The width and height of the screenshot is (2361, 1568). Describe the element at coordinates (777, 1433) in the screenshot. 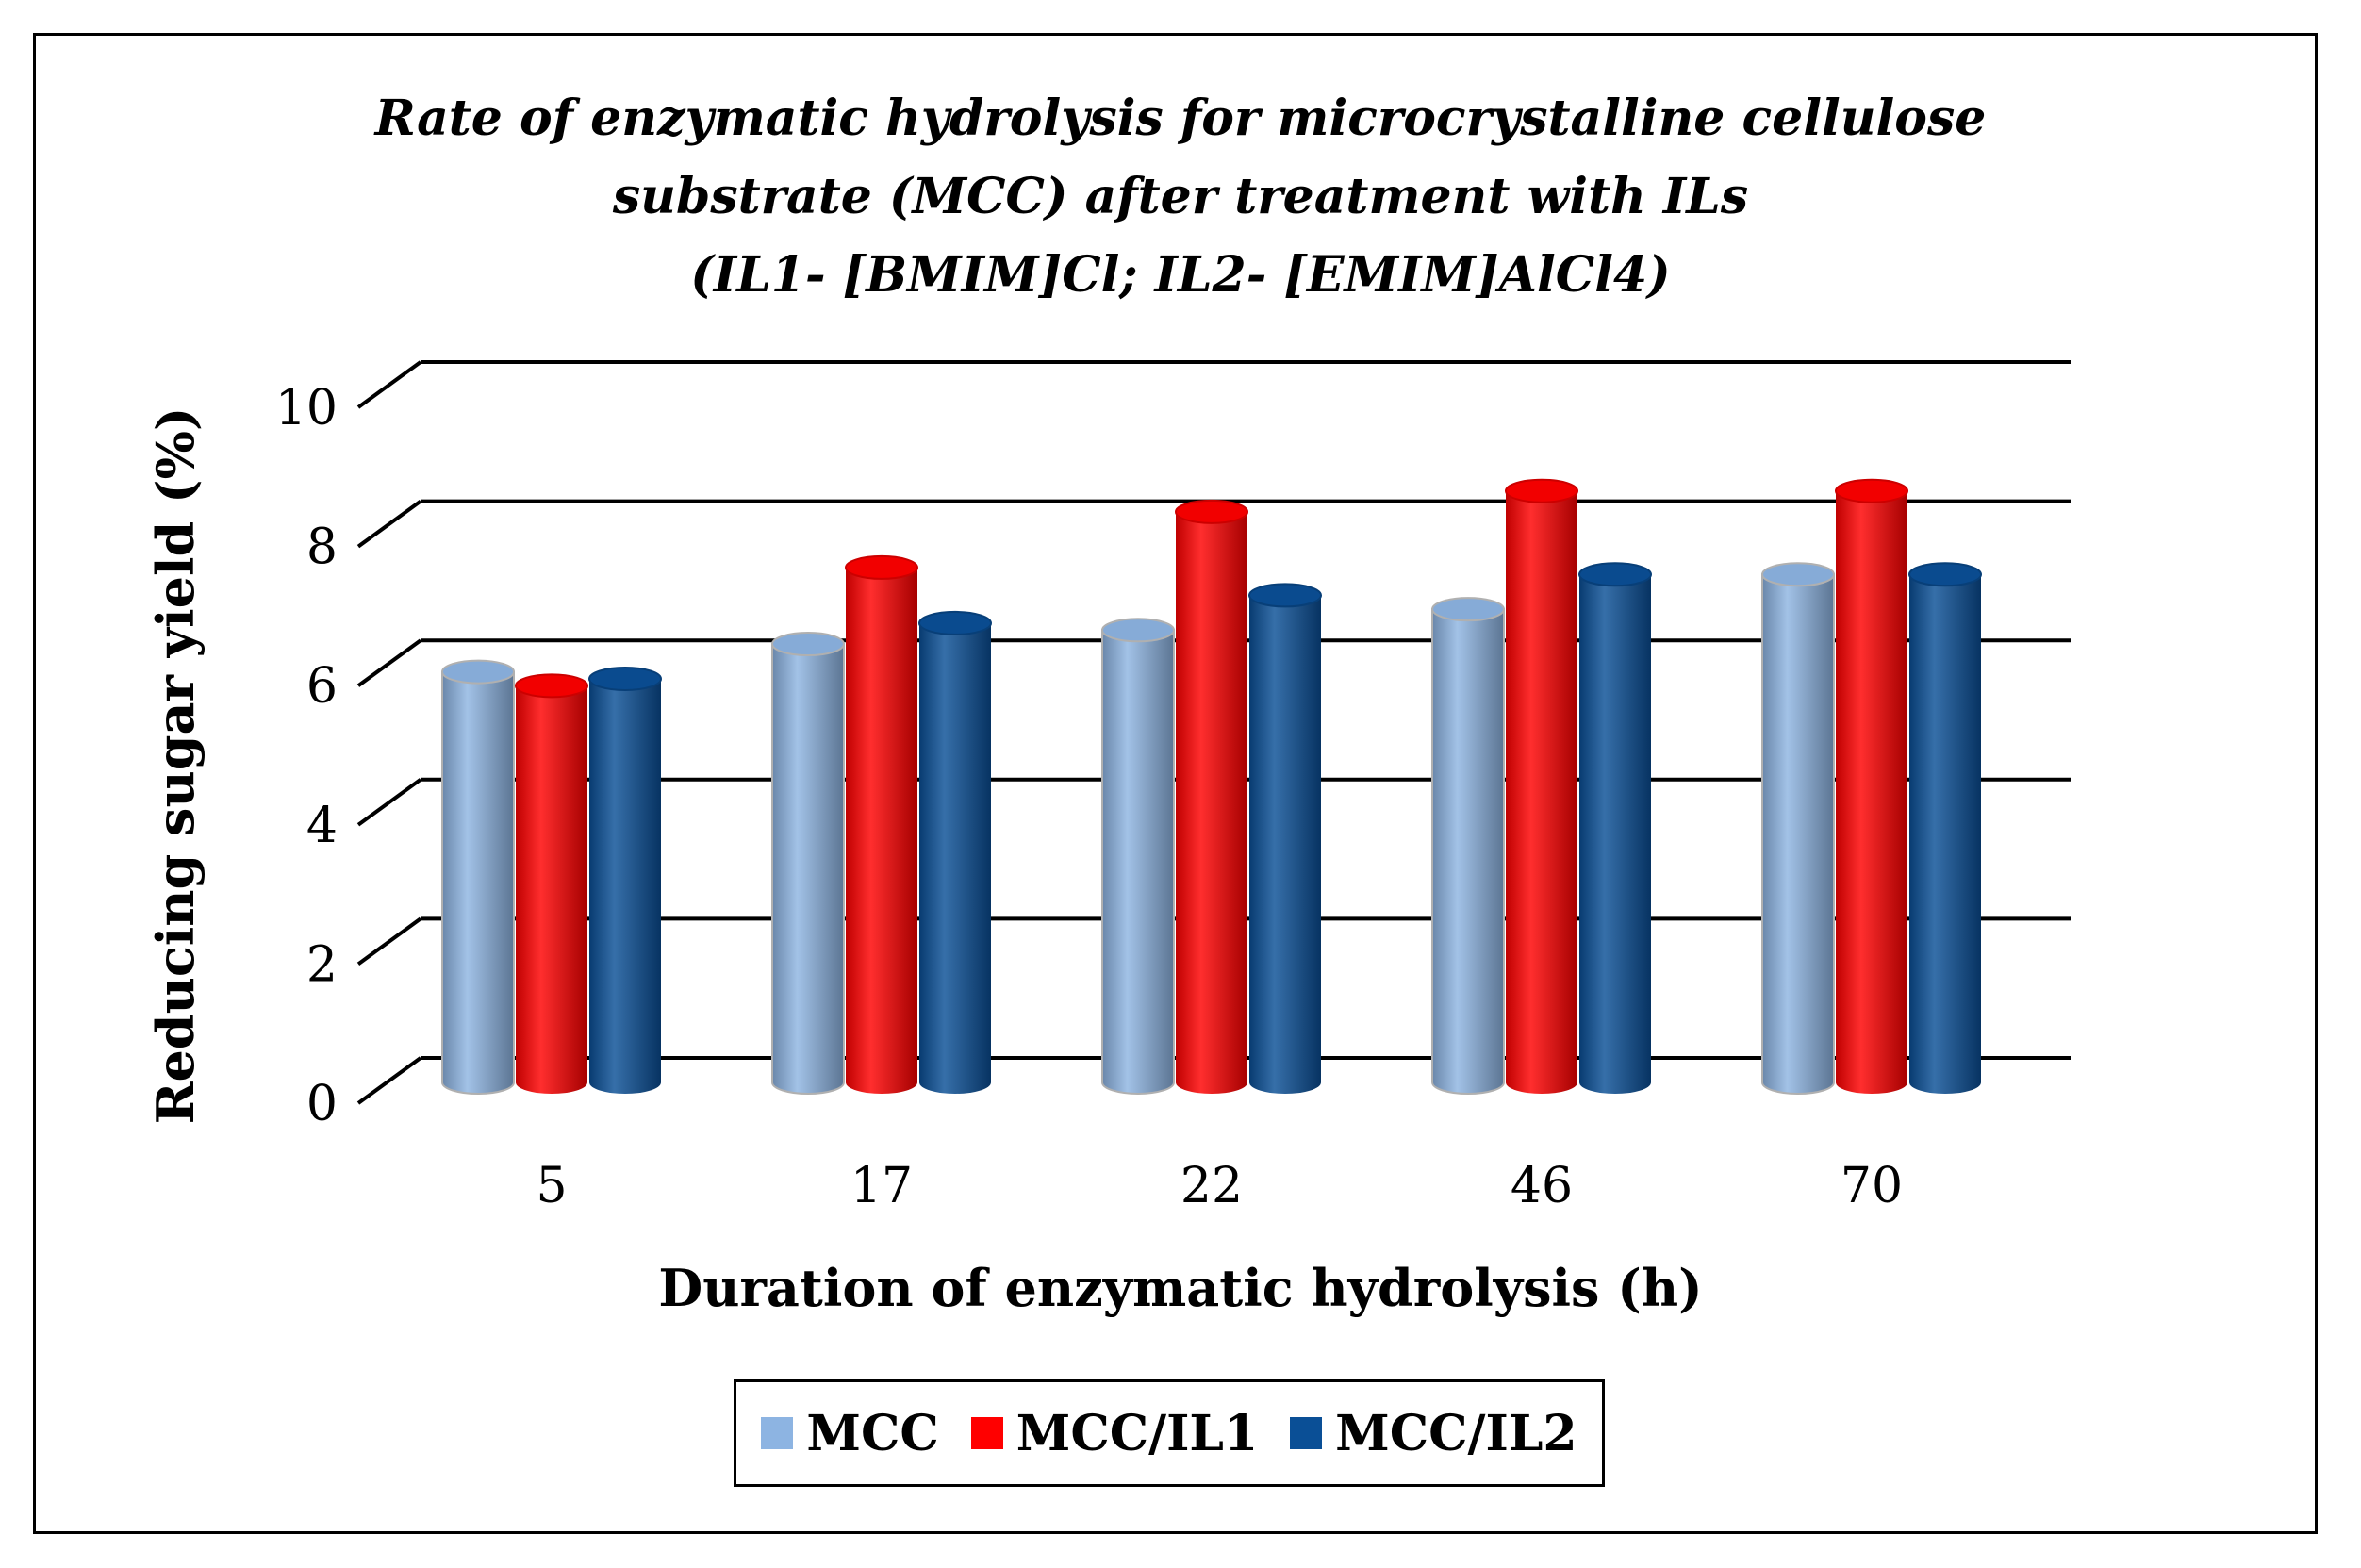

I see `legend-swatch-mcc` at that location.